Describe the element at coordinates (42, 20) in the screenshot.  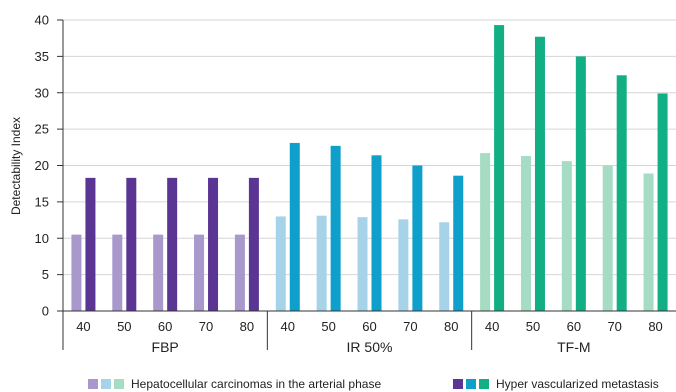
I see `y-tick-label: 40` at that location.